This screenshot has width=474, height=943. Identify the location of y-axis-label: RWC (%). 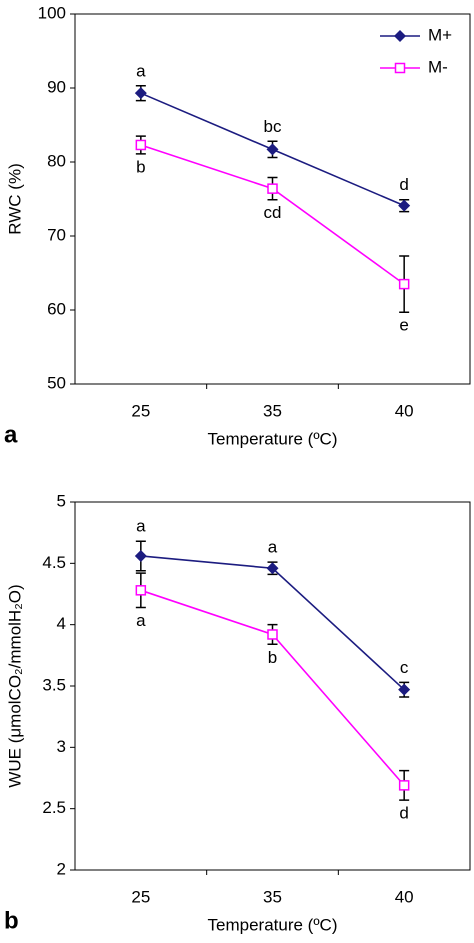
(14, 198).